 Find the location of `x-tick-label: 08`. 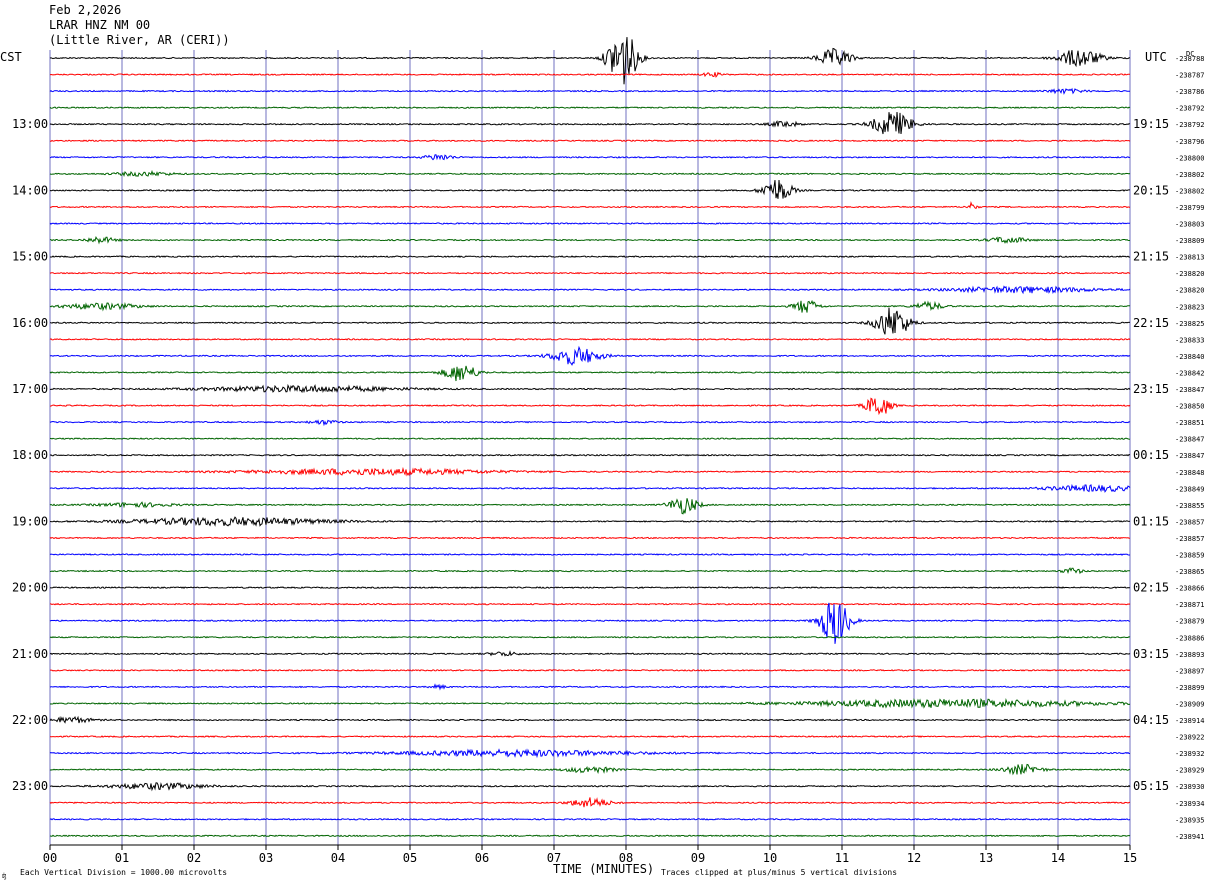

x-tick-label: 08 is located at coordinates (626, 858).